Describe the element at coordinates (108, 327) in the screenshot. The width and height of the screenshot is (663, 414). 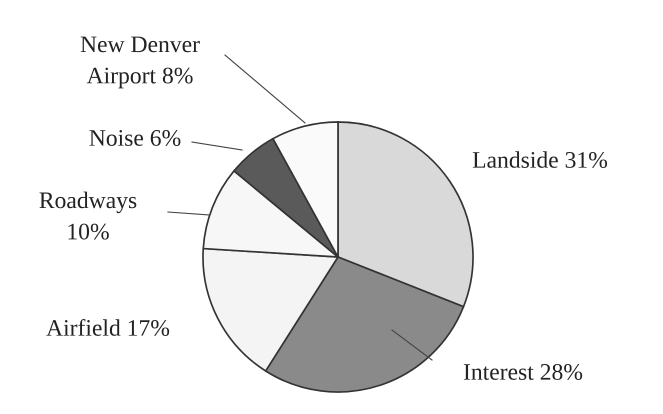
I see `slice-label: Airfield 17%` at that location.